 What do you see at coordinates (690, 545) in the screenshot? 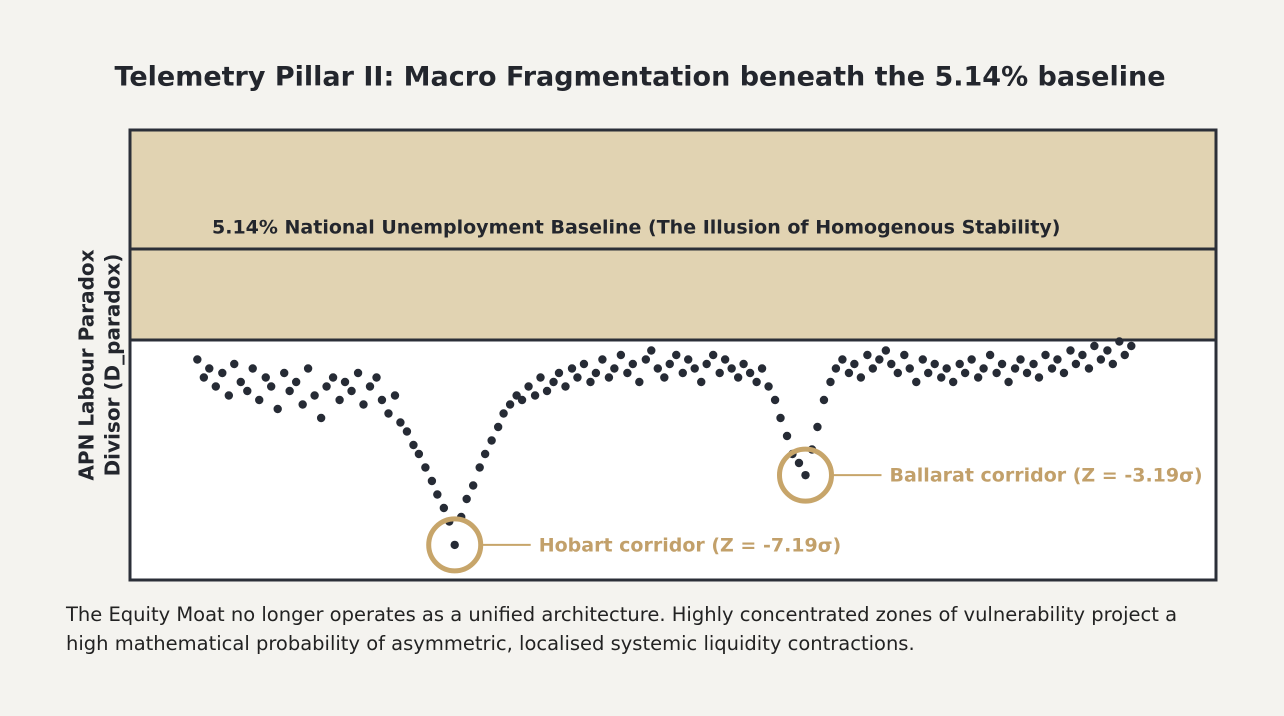
I see `annotation-label: Hobart corridor (Z = -7.19σ)` at bounding box center [690, 545].